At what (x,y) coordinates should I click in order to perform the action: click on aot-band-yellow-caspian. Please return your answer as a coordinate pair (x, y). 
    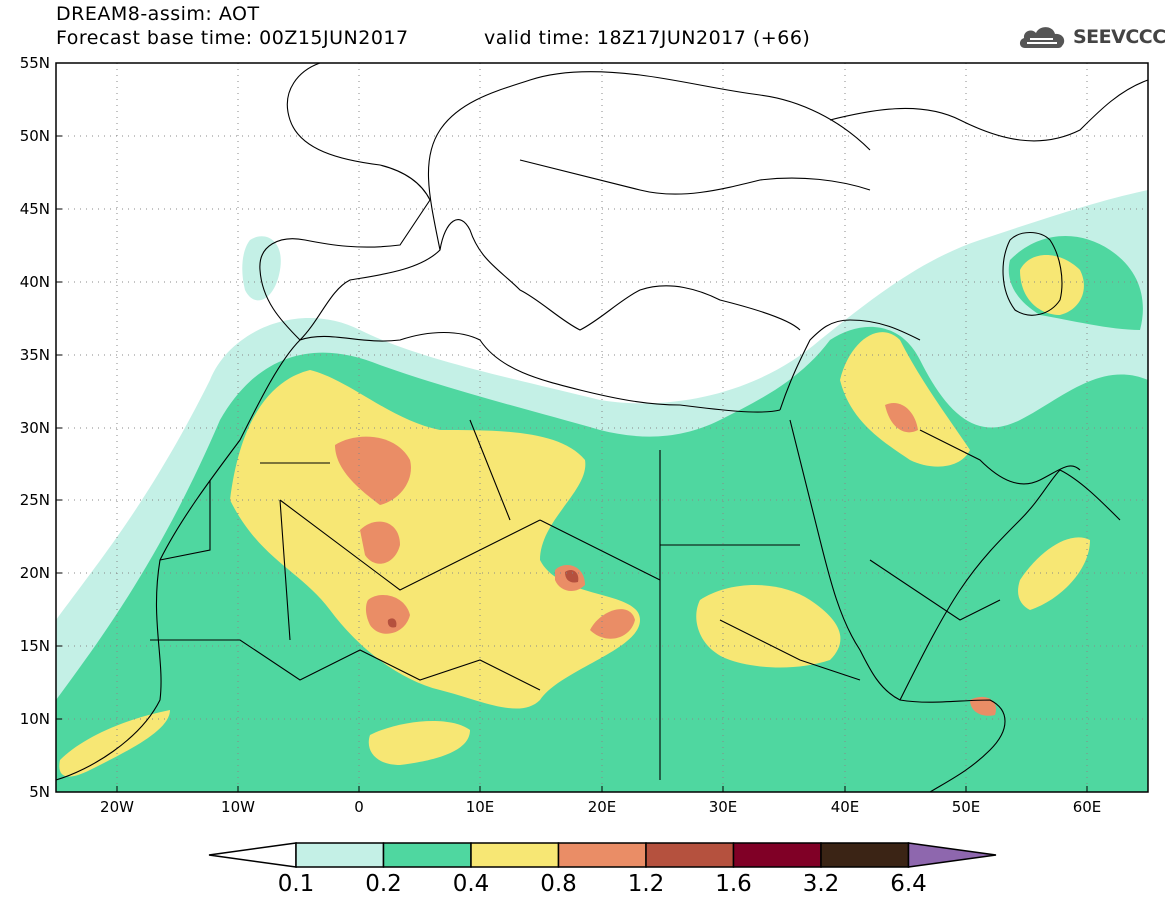
    Looking at the image, I should click on (1052, 285).